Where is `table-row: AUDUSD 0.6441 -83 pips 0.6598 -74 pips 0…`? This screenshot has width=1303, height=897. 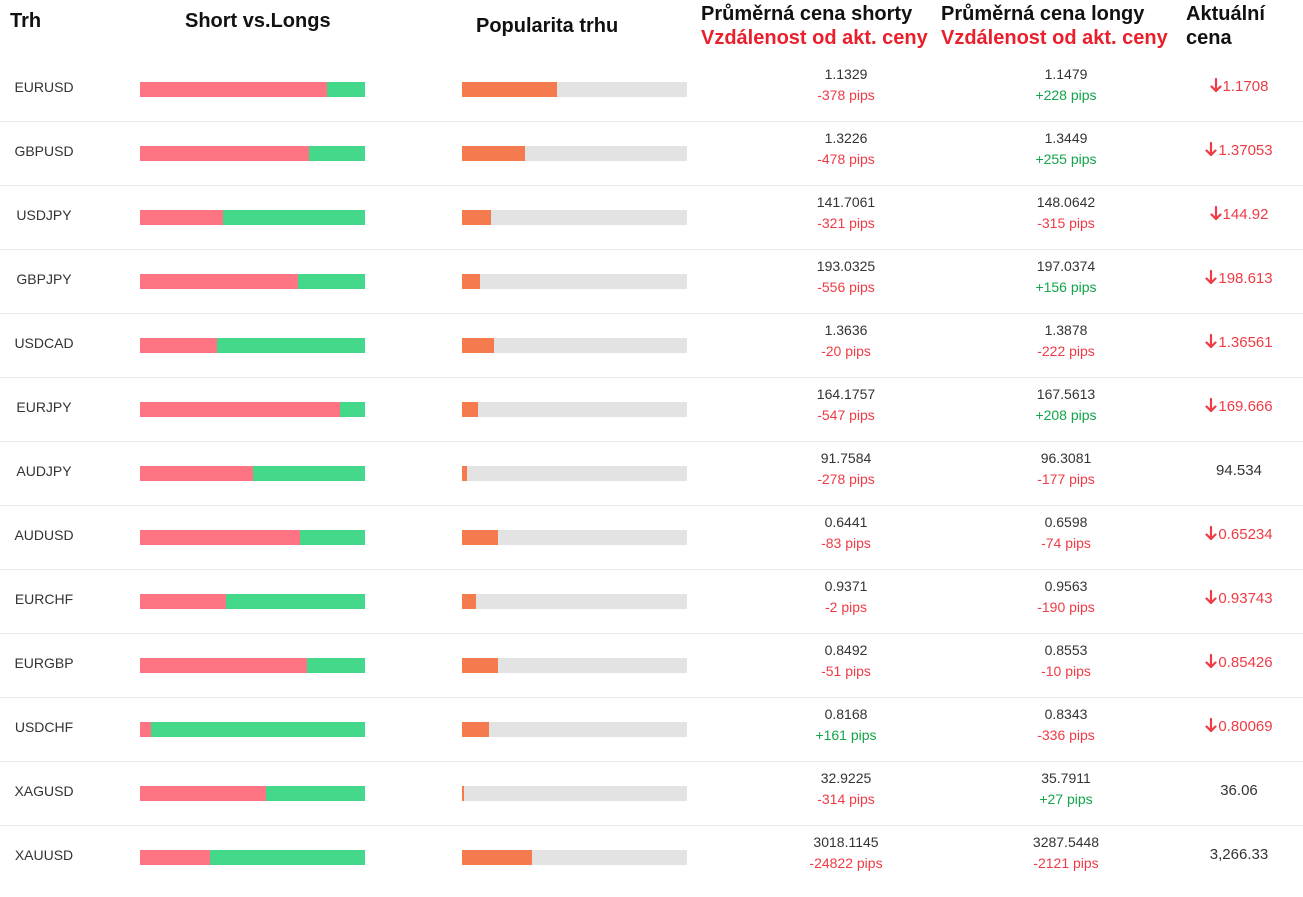
table-row: AUDUSD 0.6441 -83 pips 0.6598 -74 pips 0… is located at coordinates (651, 537).